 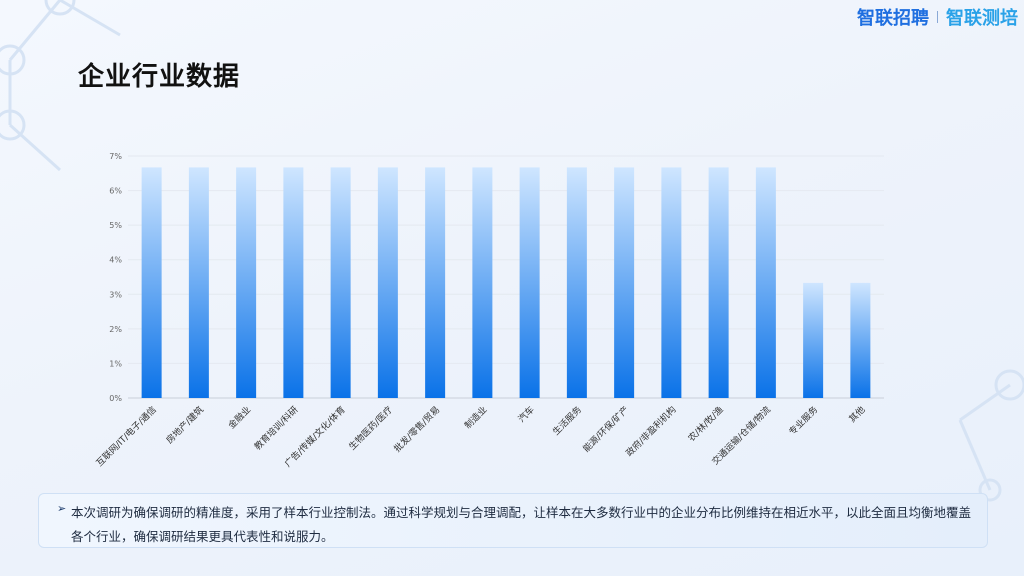 What do you see at coordinates (159, 77) in the screenshot?
I see `page-title: 企业行业数据` at bounding box center [159, 77].